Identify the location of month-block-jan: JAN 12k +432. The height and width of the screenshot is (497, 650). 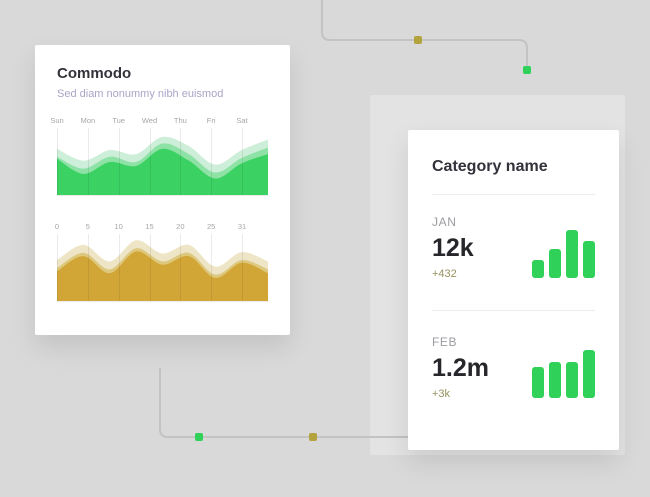
(513, 247).